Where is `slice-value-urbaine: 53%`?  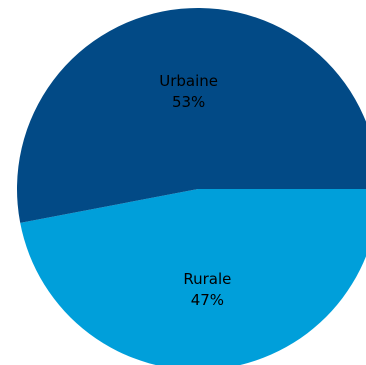
slice-value-urbaine: 53% is located at coordinates (188, 102).